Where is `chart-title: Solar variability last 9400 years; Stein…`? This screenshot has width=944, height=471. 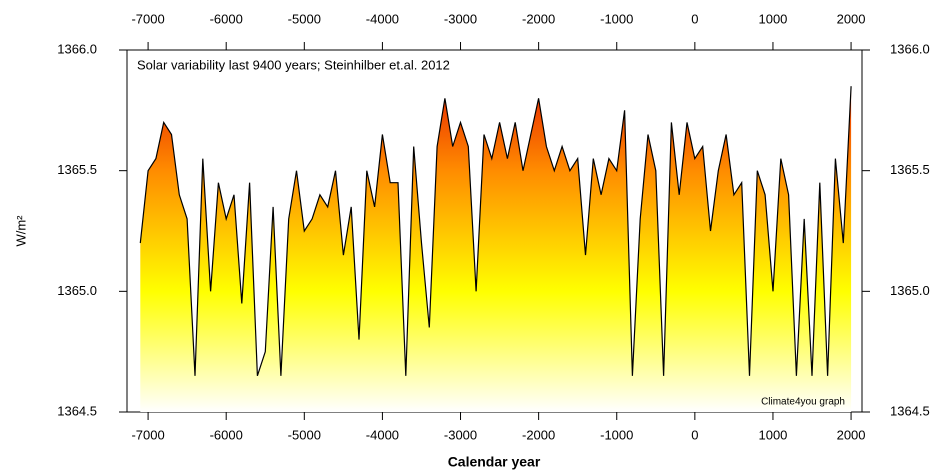
chart-title: Solar variability last 9400 years; Stein… is located at coordinates (293, 64).